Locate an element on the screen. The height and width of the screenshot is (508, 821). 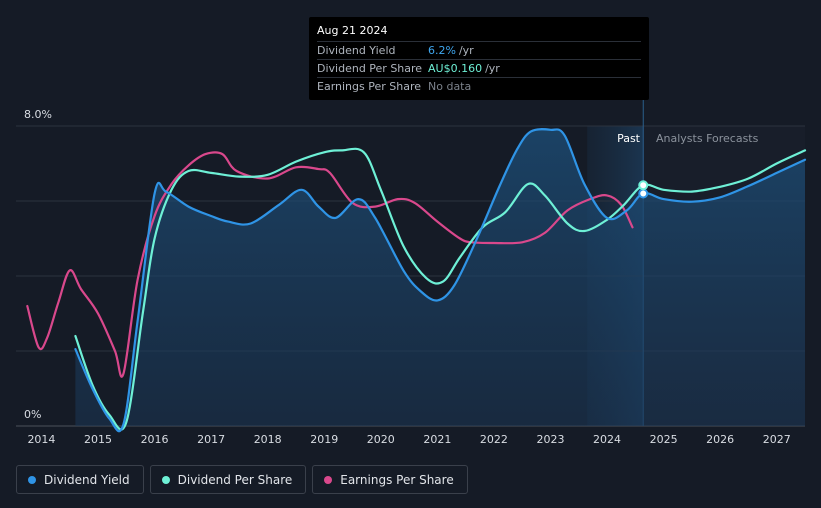
region-labels: Past Analysts Forecasts is located at coordinates (688, 138).